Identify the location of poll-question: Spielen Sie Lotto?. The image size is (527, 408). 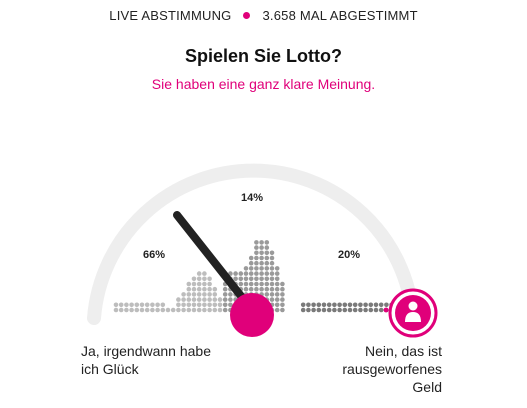
(263, 56).